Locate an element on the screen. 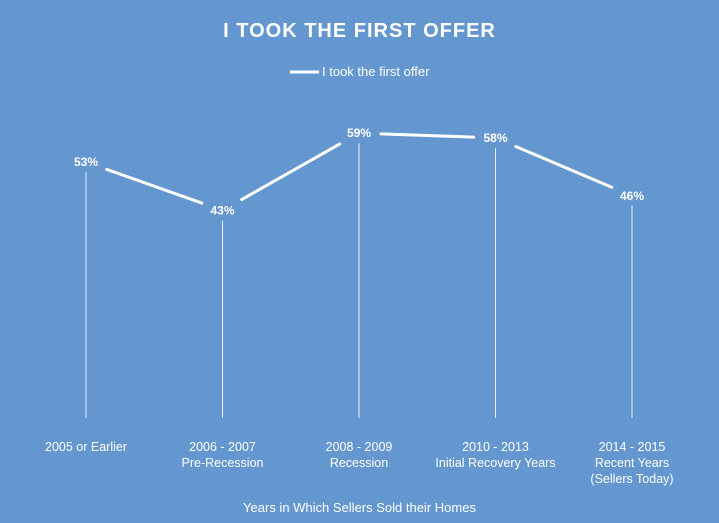 Image resolution: width=719 pixels, height=523 pixels. chart-title: I TOOK THE FIRST OFFER is located at coordinates (359, 31).